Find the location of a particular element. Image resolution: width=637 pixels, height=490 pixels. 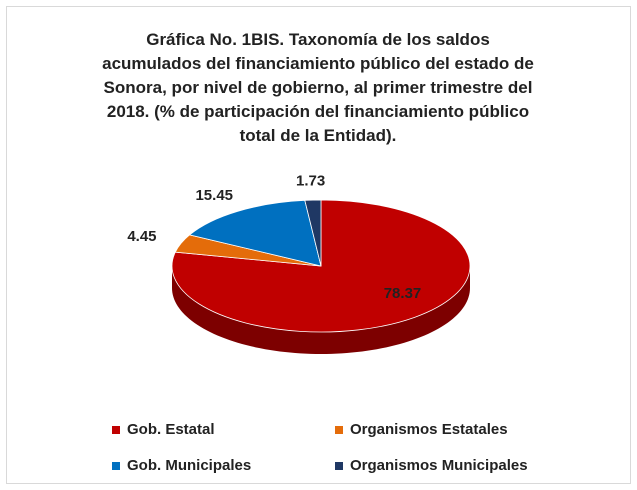

legend-label: Gob. Estatal is located at coordinates (171, 429).